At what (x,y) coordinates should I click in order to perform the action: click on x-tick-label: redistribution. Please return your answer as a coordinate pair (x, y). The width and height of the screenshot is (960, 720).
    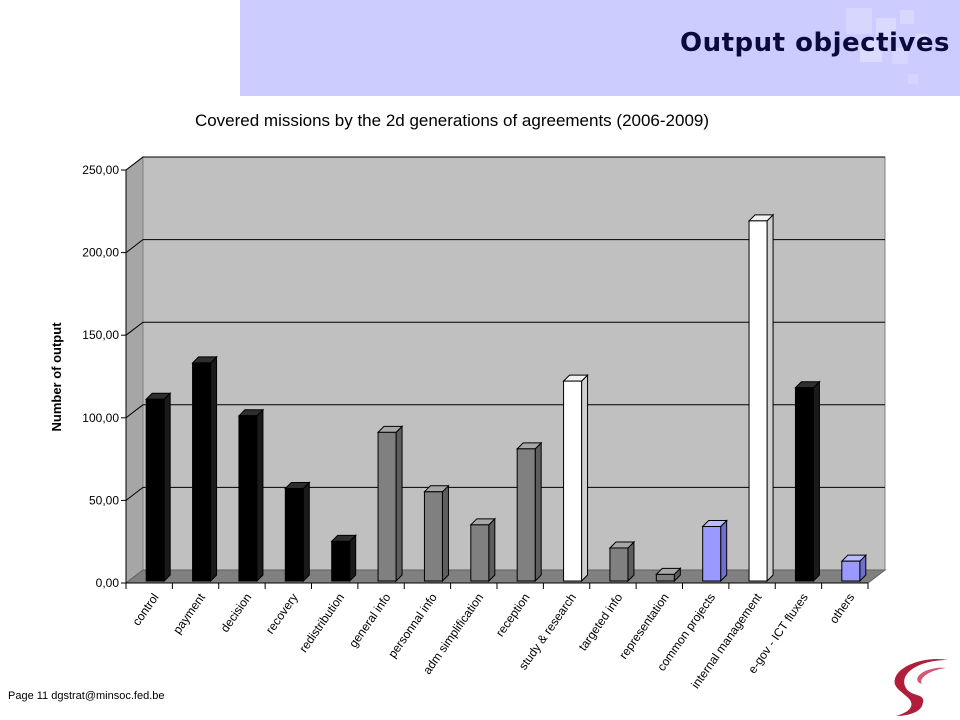
    Looking at the image, I should click on (321, 623).